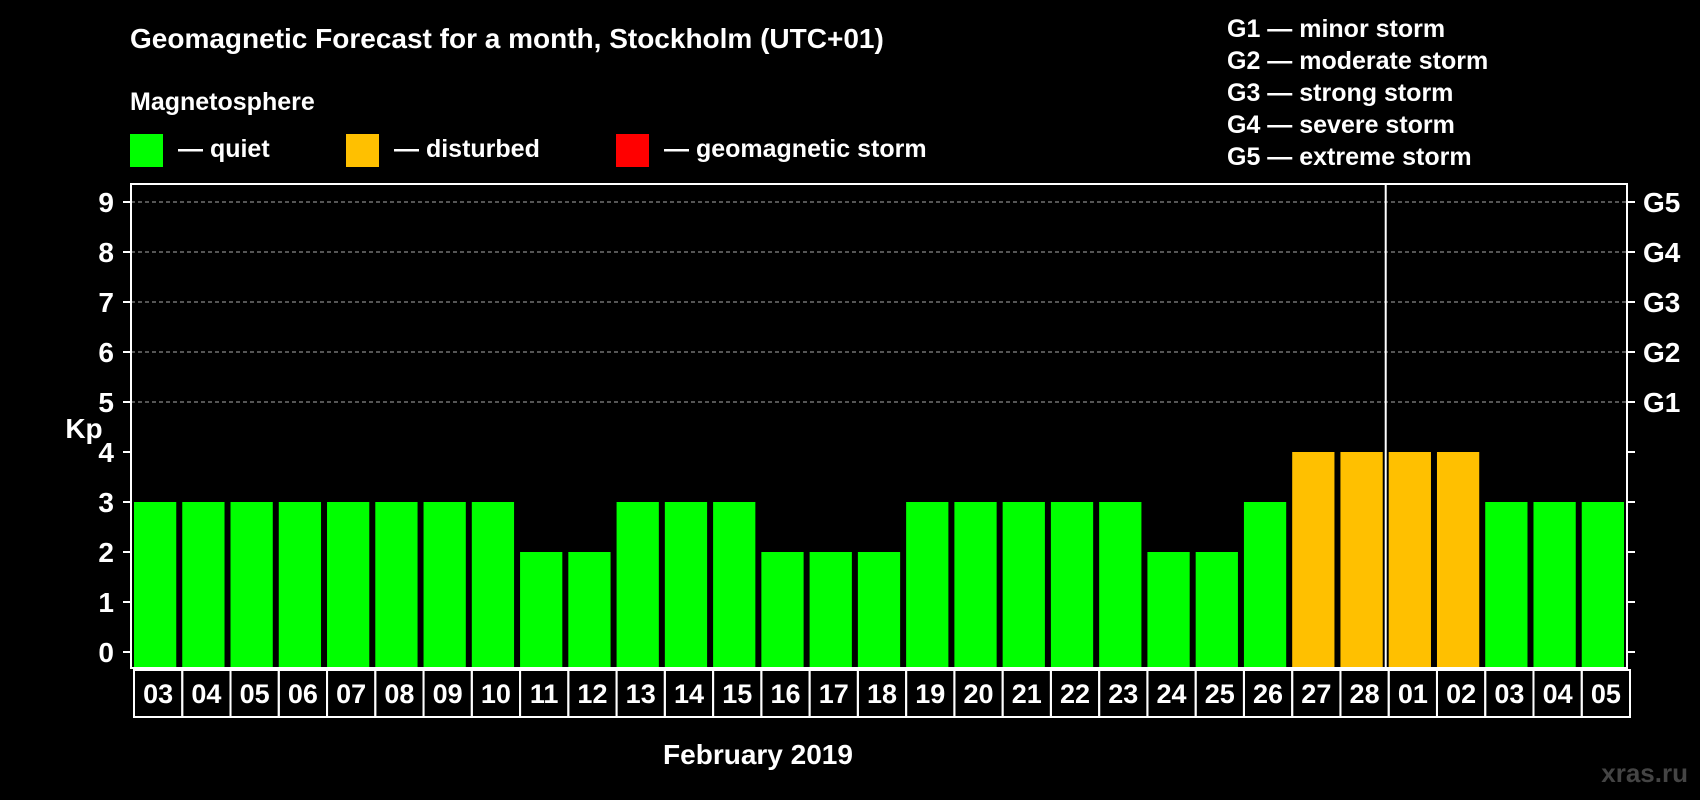 The image size is (1700, 800). Describe the element at coordinates (106, 602) in the screenshot. I see `y-tick-label-1: 1` at that location.